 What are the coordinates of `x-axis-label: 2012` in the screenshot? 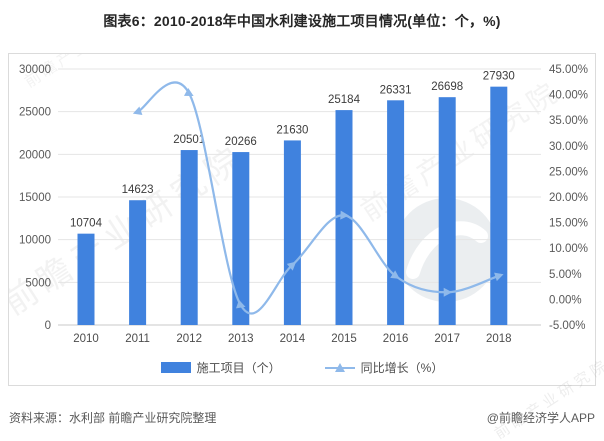 It's located at (189, 339).